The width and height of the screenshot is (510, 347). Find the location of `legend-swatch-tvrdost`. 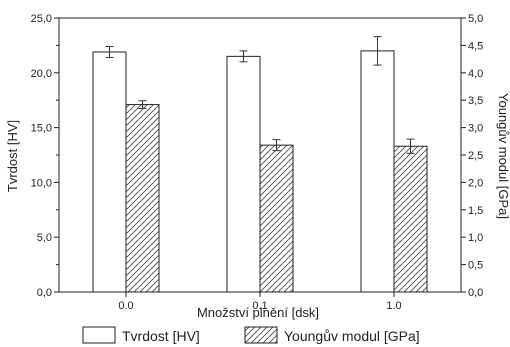

legend-swatch-tvrdost is located at coordinates (99, 335).